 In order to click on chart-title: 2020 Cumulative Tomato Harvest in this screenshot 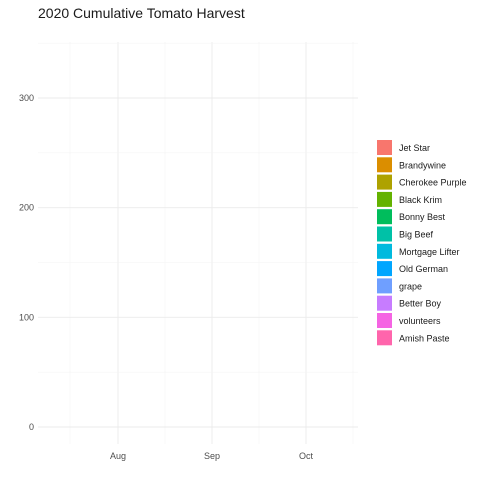, I will do `click(141, 13)`.